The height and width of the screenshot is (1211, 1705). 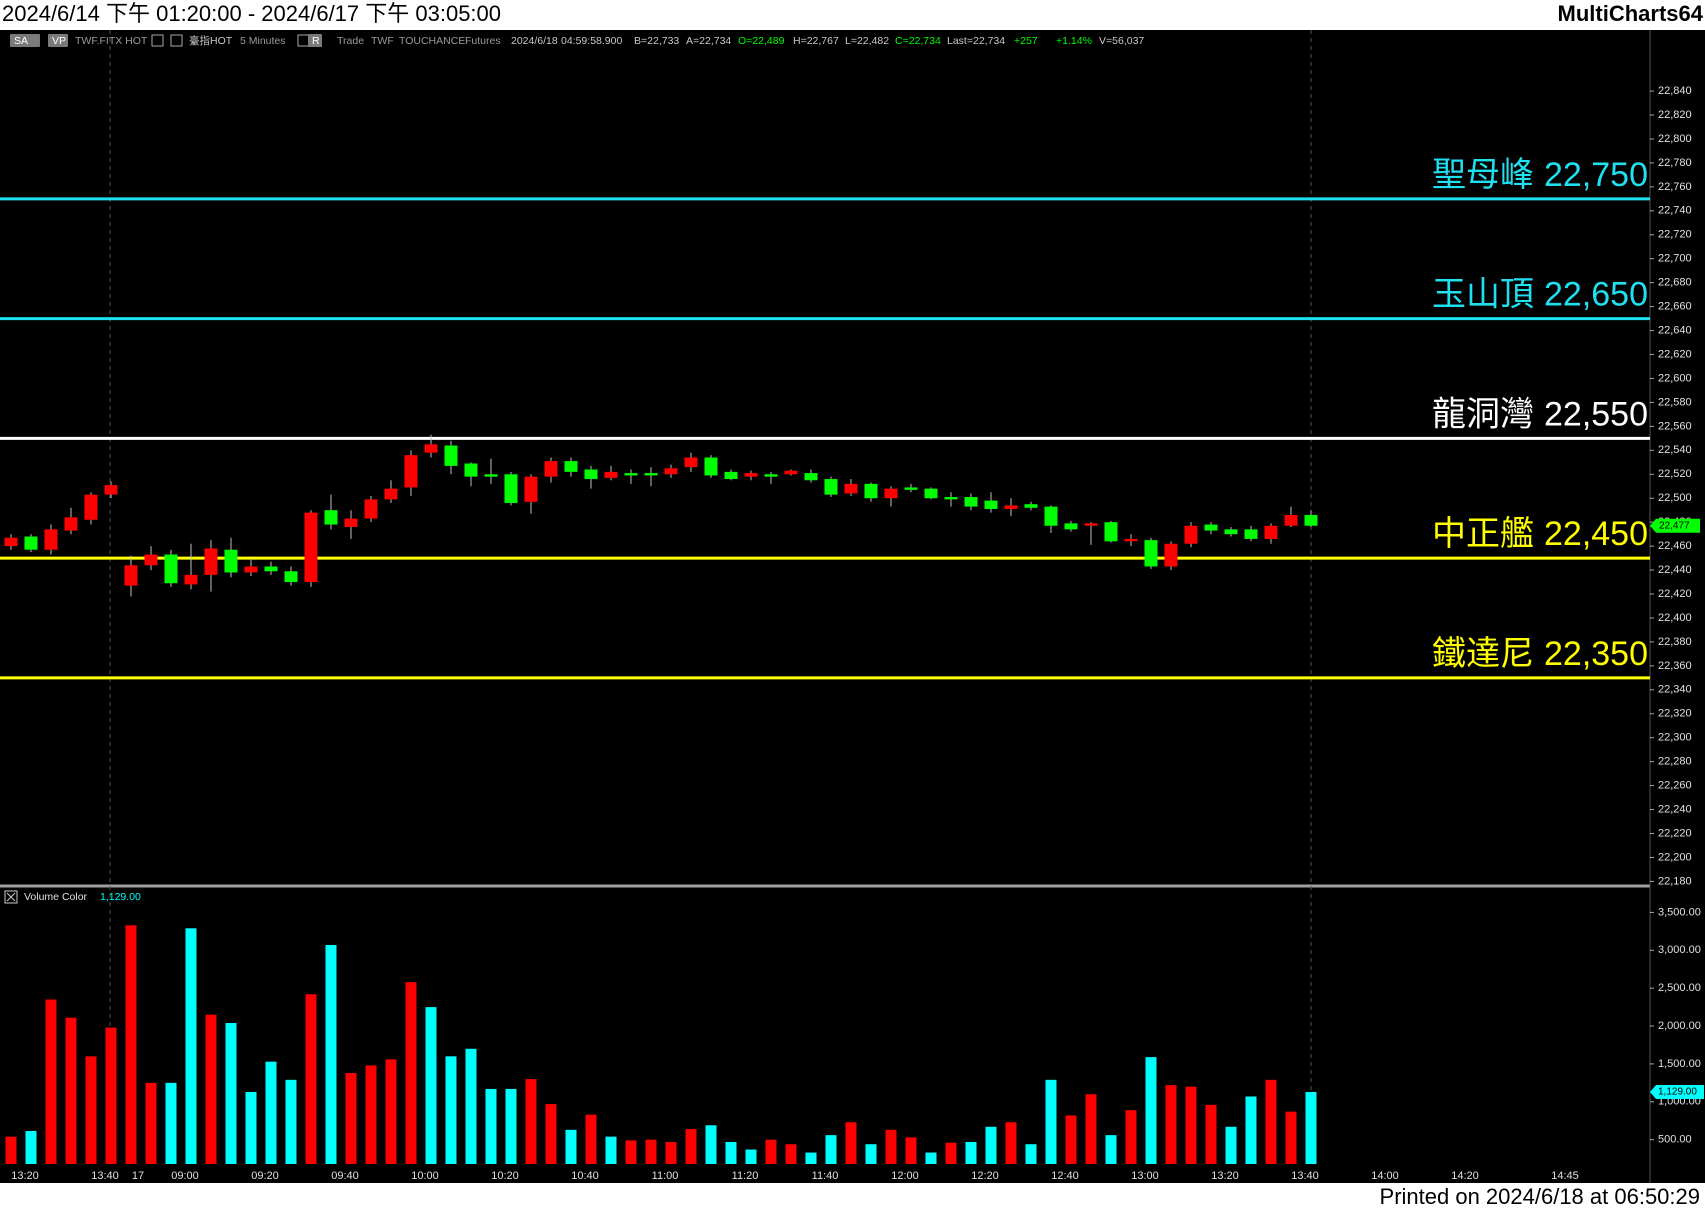 I want to click on y-tick-label: 22,500, so click(x=1675, y=498).